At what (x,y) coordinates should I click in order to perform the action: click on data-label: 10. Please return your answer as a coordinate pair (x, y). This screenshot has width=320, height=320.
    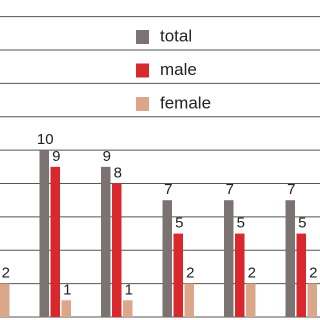
    Looking at the image, I should click on (45, 139).